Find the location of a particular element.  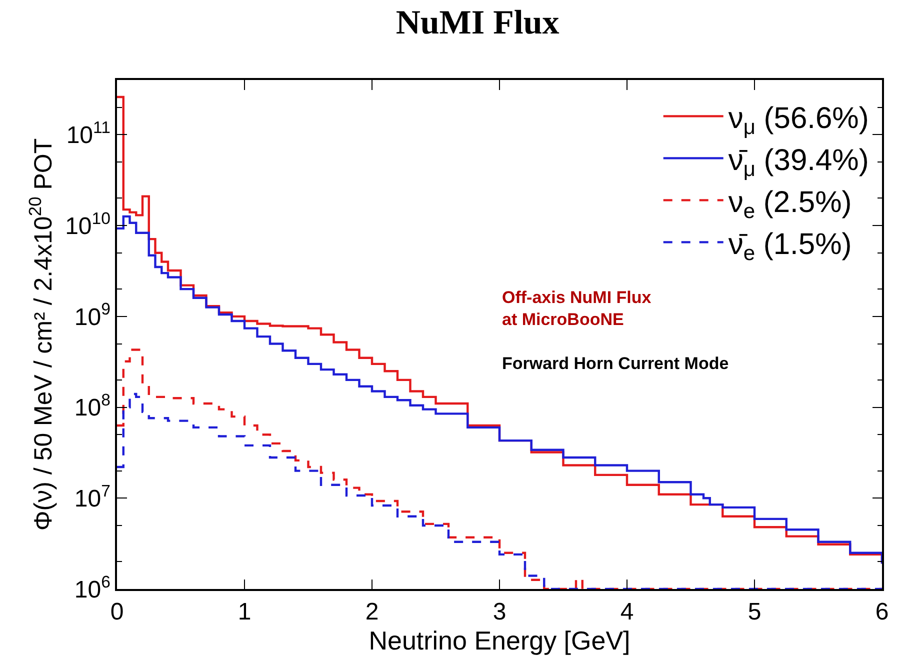

y-tick-label: 10$^{10}$ is located at coordinates (87, 224).